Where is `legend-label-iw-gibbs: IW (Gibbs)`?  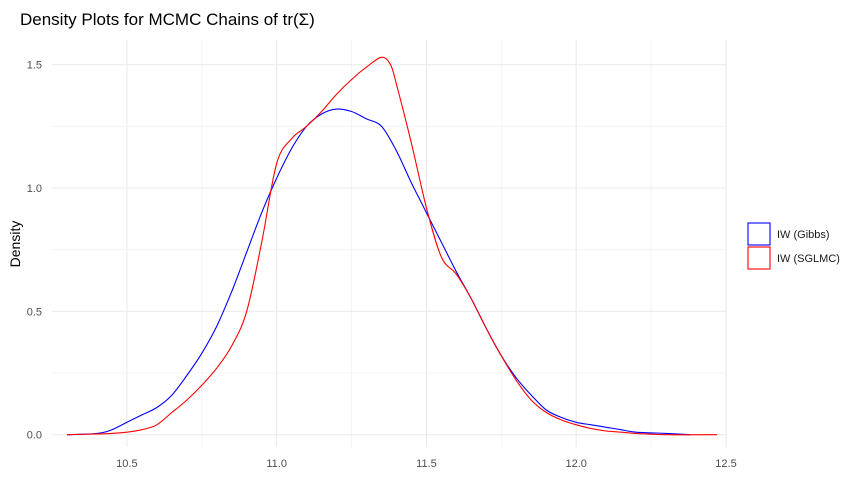
legend-label-iw-gibbs: IW (Gibbs) is located at coordinates (803, 235).